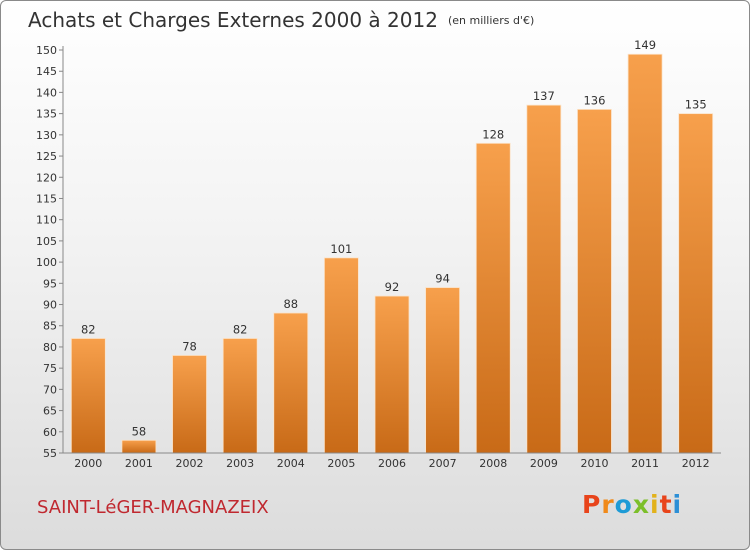  What do you see at coordinates (594, 463) in the screenshot?
I see `x-tick-label-2010: 2010` at bounding box center [594, 463].